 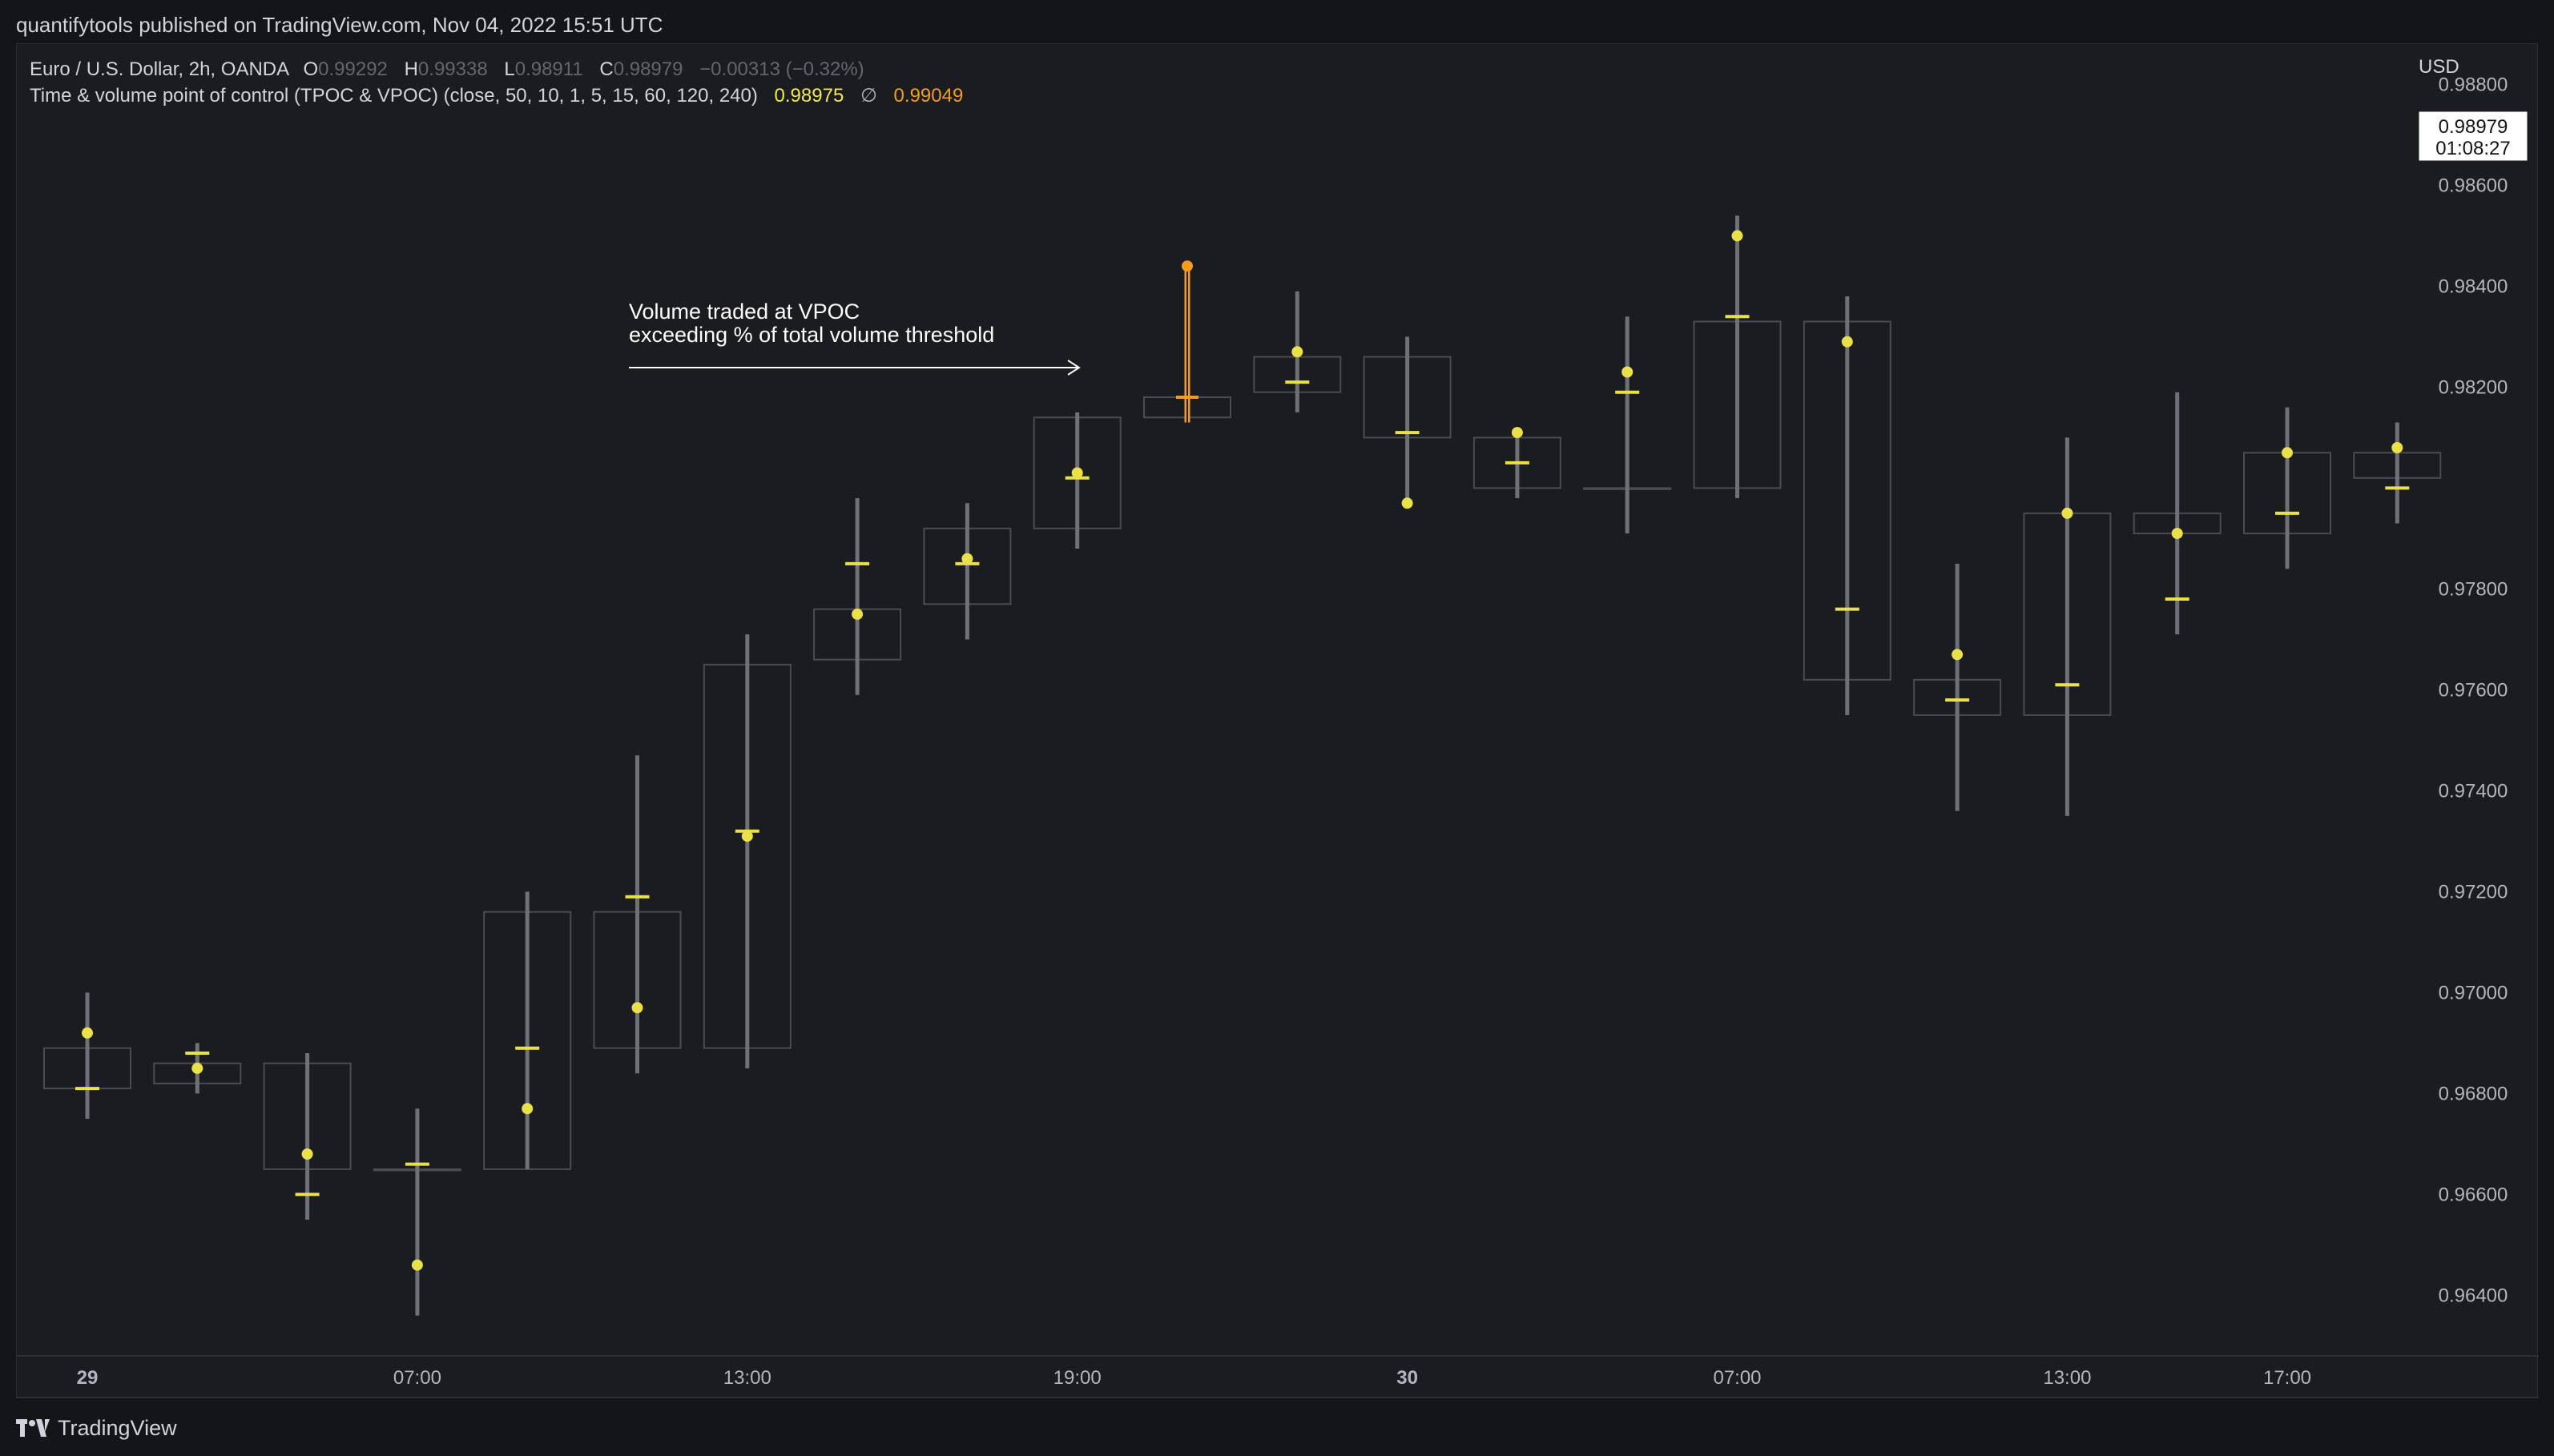 What do you see at coordinates (606, 69) in the screenshot?
I see `legend-close-label: C` at bounding box center [606, 69].